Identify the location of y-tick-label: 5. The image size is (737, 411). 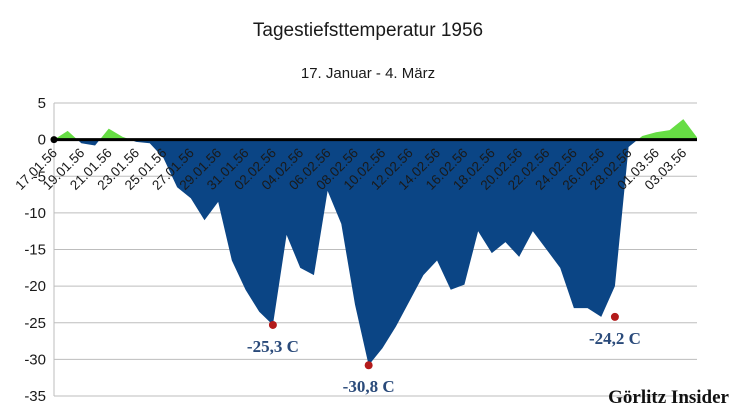
(42, 103).